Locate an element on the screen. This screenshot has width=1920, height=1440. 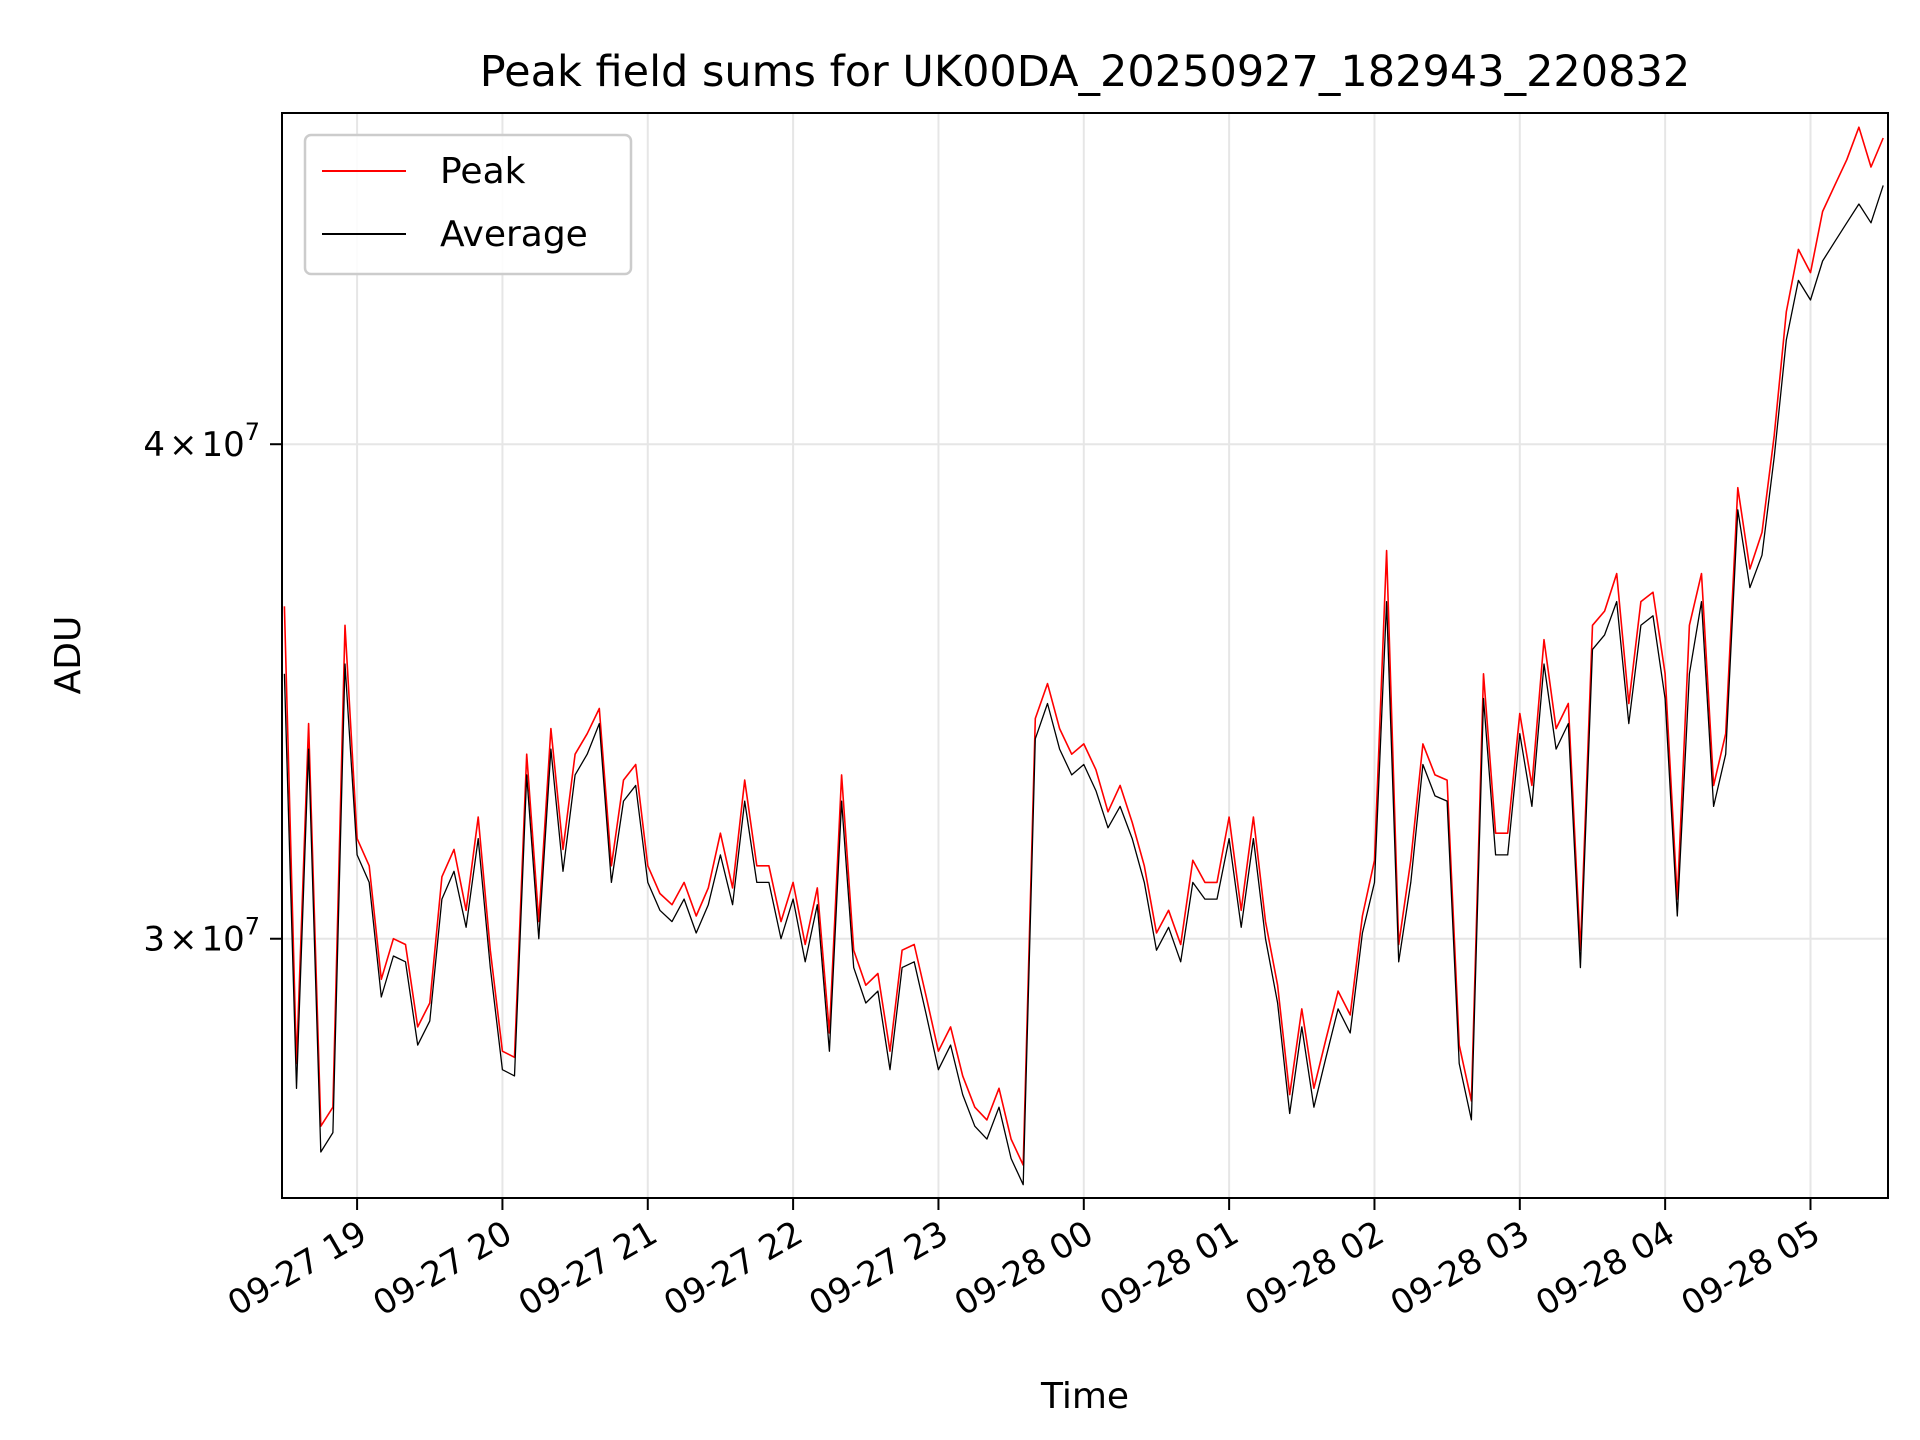
legend: Peak Average is located at coordinates (468, 204).